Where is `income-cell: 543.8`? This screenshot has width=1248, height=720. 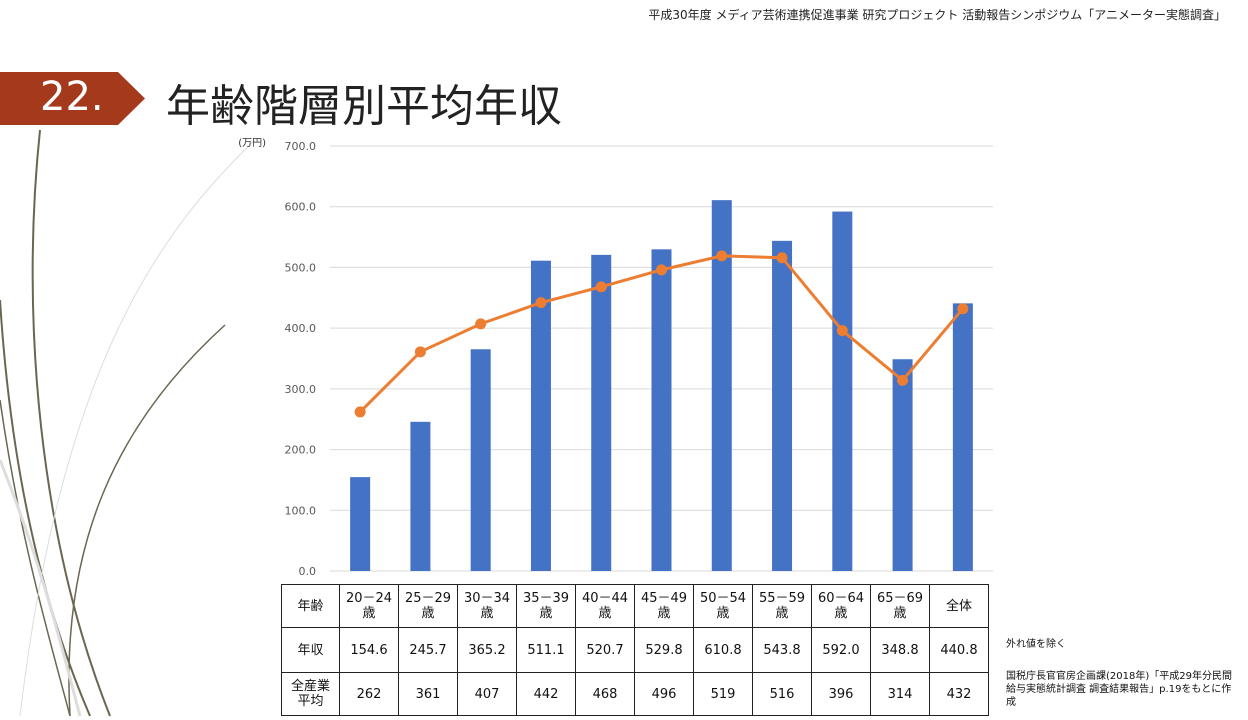 income-cell: 543.8 is located at coordinates (782, 650).